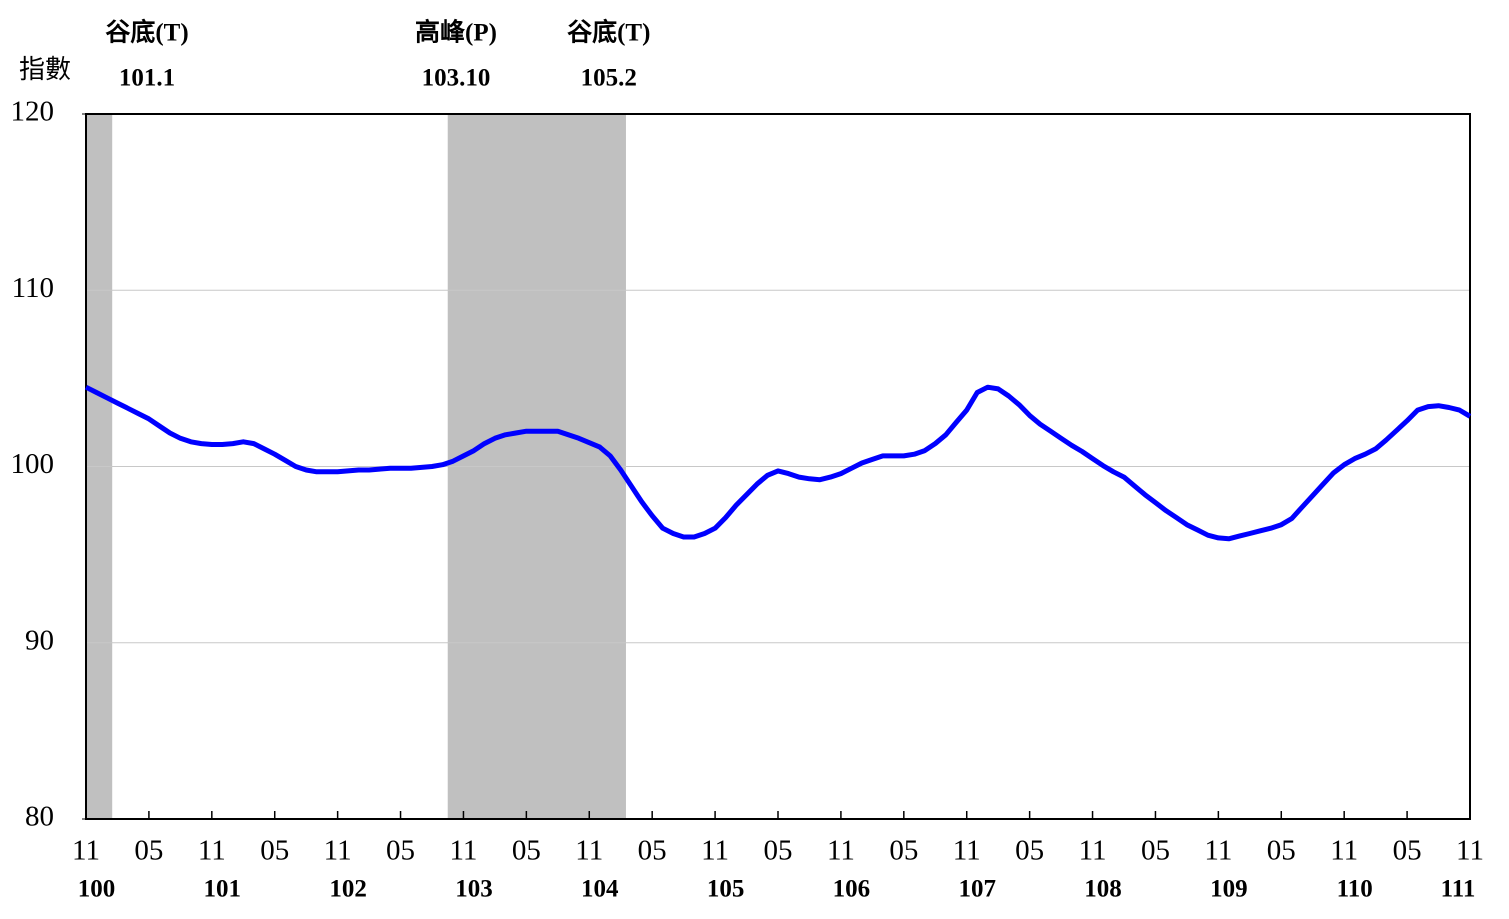 The image size is (1509, 919). I want to click on turning-point-date: 105.2, so click(609, 78).